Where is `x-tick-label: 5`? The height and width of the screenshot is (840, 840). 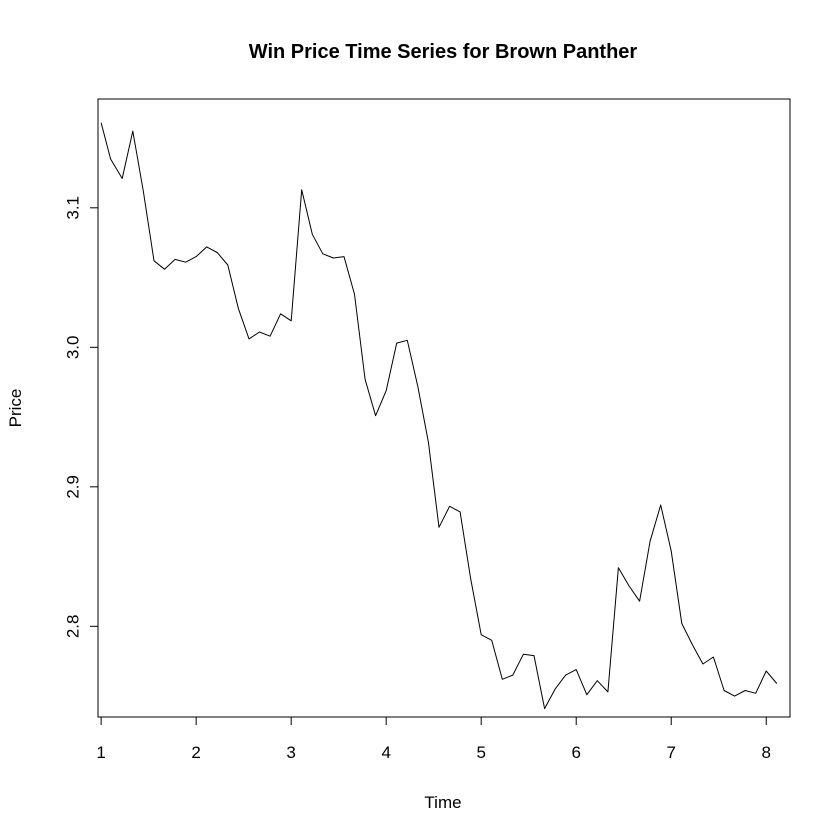 x-tick-label: 5 is located at coordinates (480, 752).